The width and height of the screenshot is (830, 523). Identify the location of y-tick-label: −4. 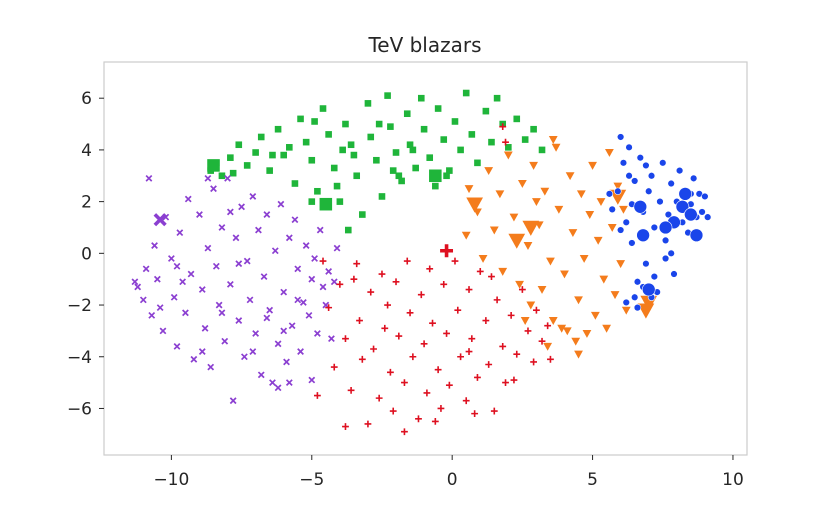
(79, 358).